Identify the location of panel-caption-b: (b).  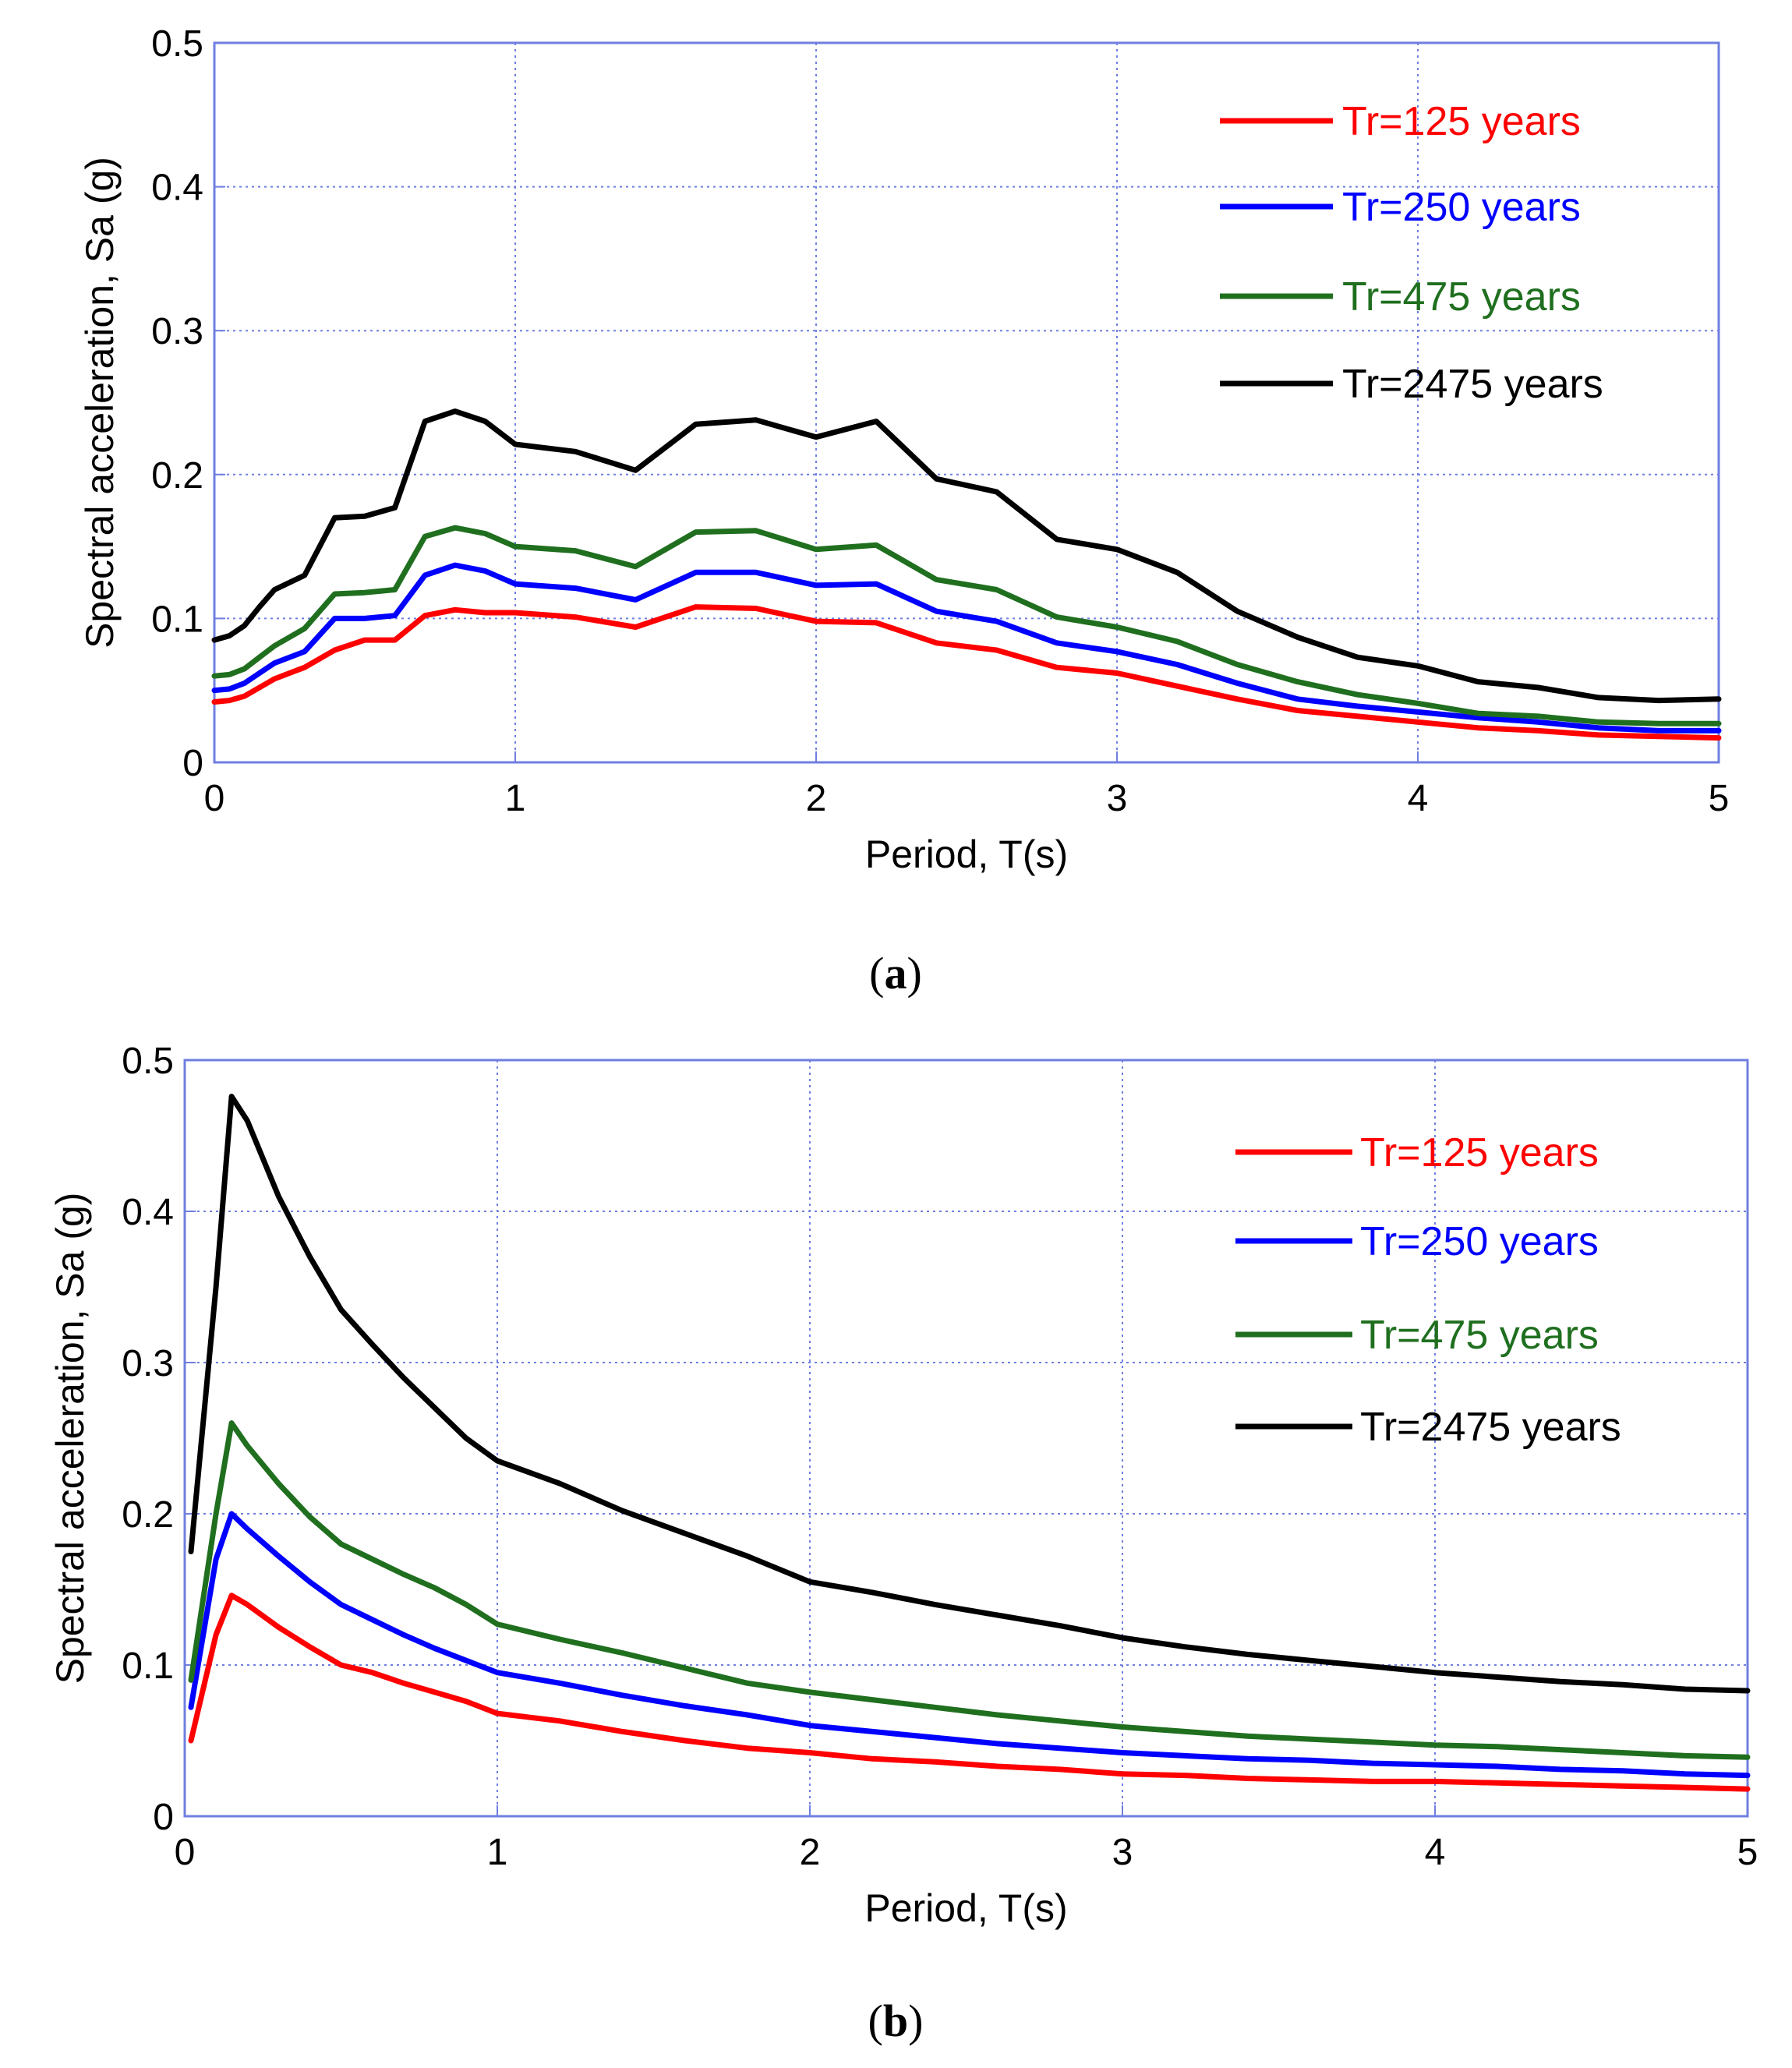
(896, 2021).